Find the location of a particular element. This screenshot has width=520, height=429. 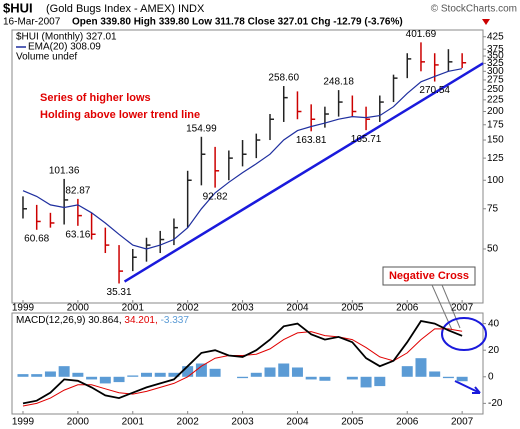

point-label: 248.18 is located at coordinates (338, 82).